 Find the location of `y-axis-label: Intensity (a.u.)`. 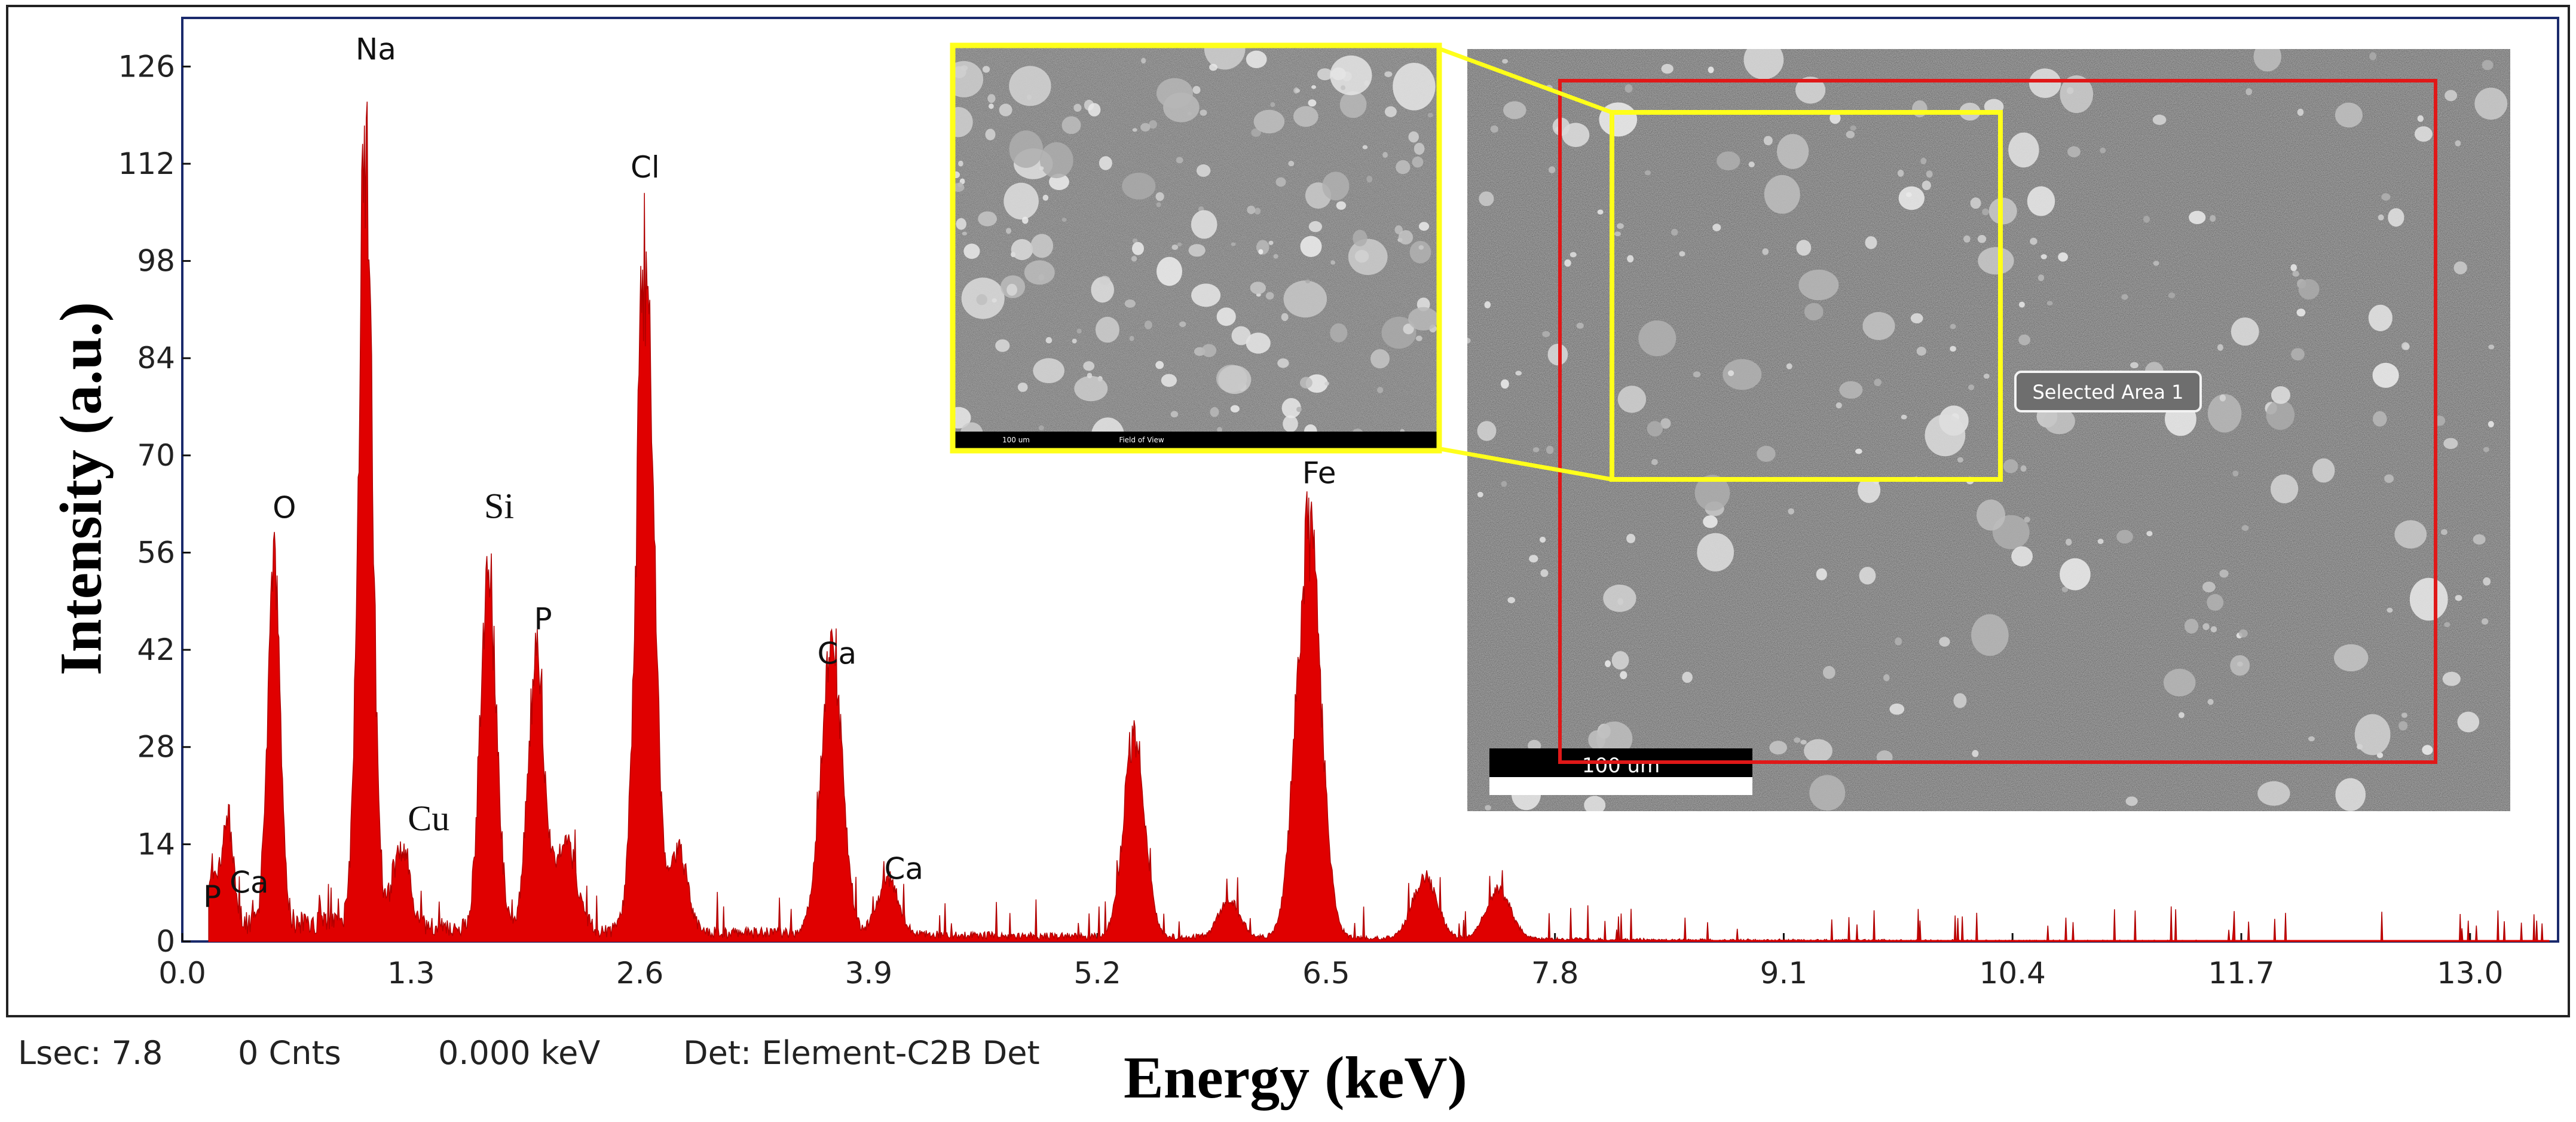

y-axis-label: Intensity (a.u.) is located at coordinates (80, 489).